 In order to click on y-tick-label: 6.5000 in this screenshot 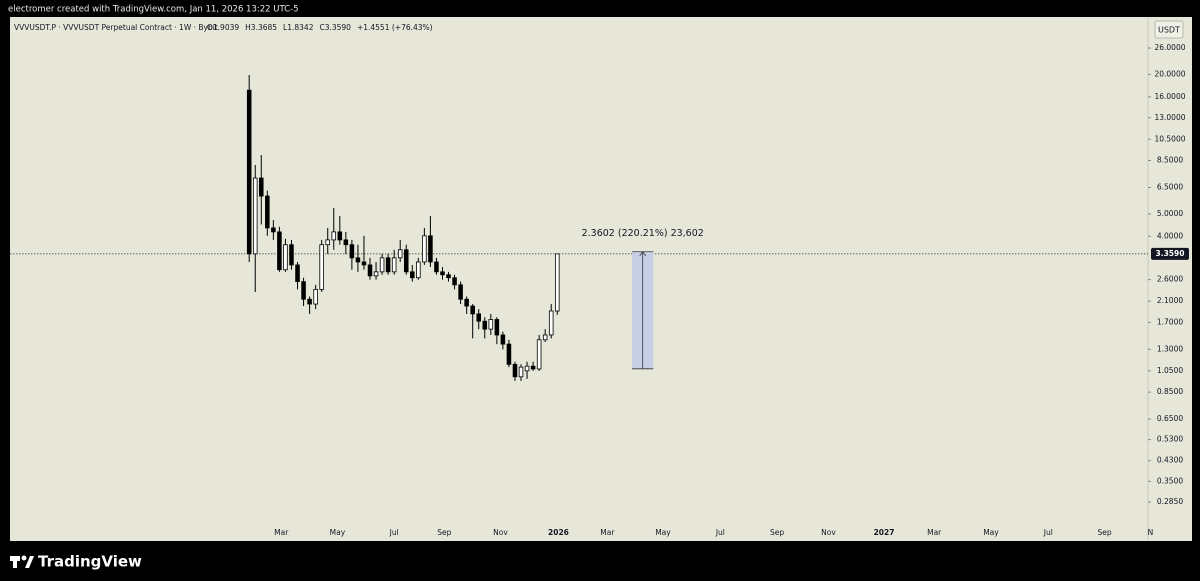, I will do `click(1170, 186)`.